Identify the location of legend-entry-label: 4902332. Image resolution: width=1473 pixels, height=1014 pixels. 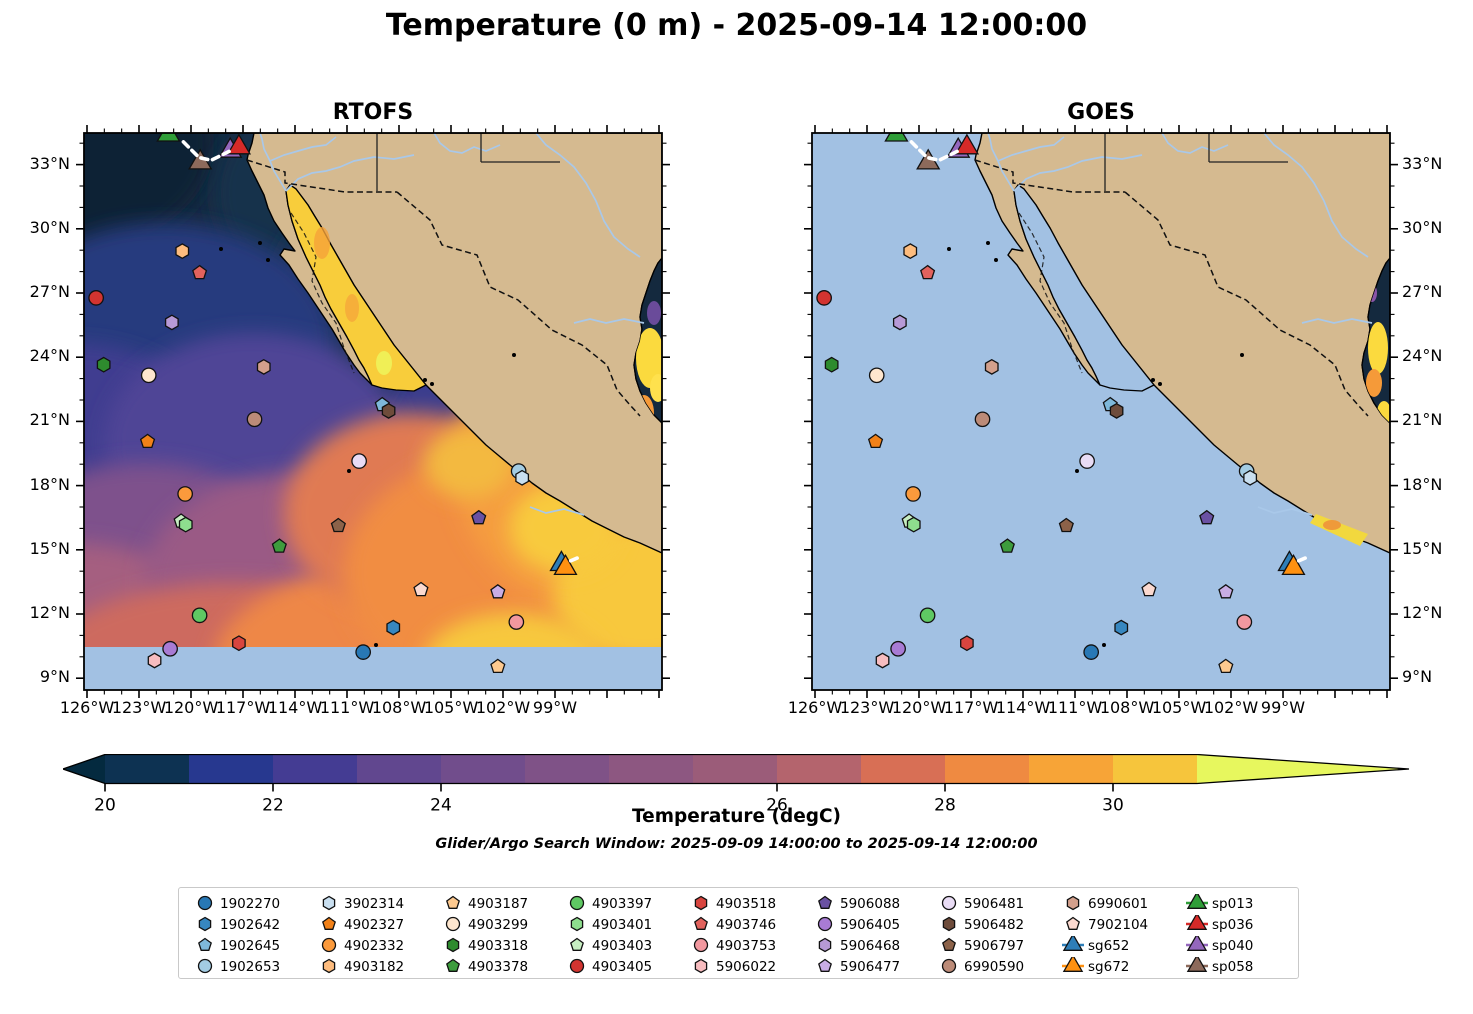
(374, 946).